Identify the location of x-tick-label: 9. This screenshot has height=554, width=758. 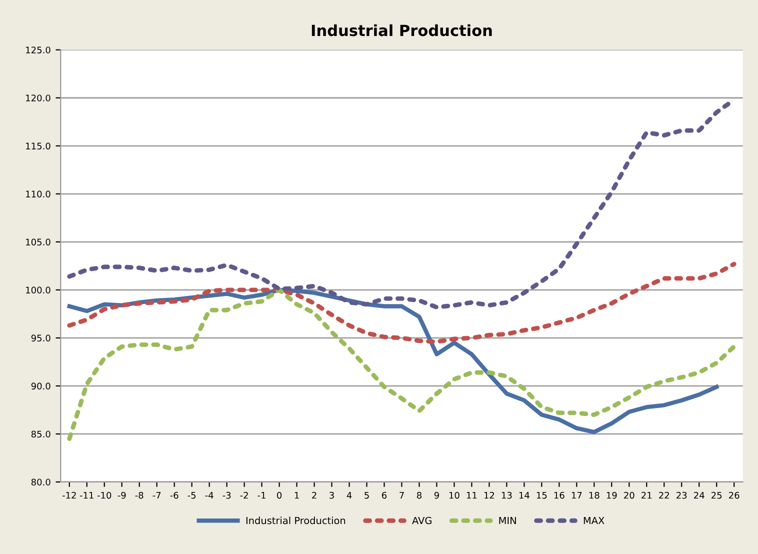
(436, 495).